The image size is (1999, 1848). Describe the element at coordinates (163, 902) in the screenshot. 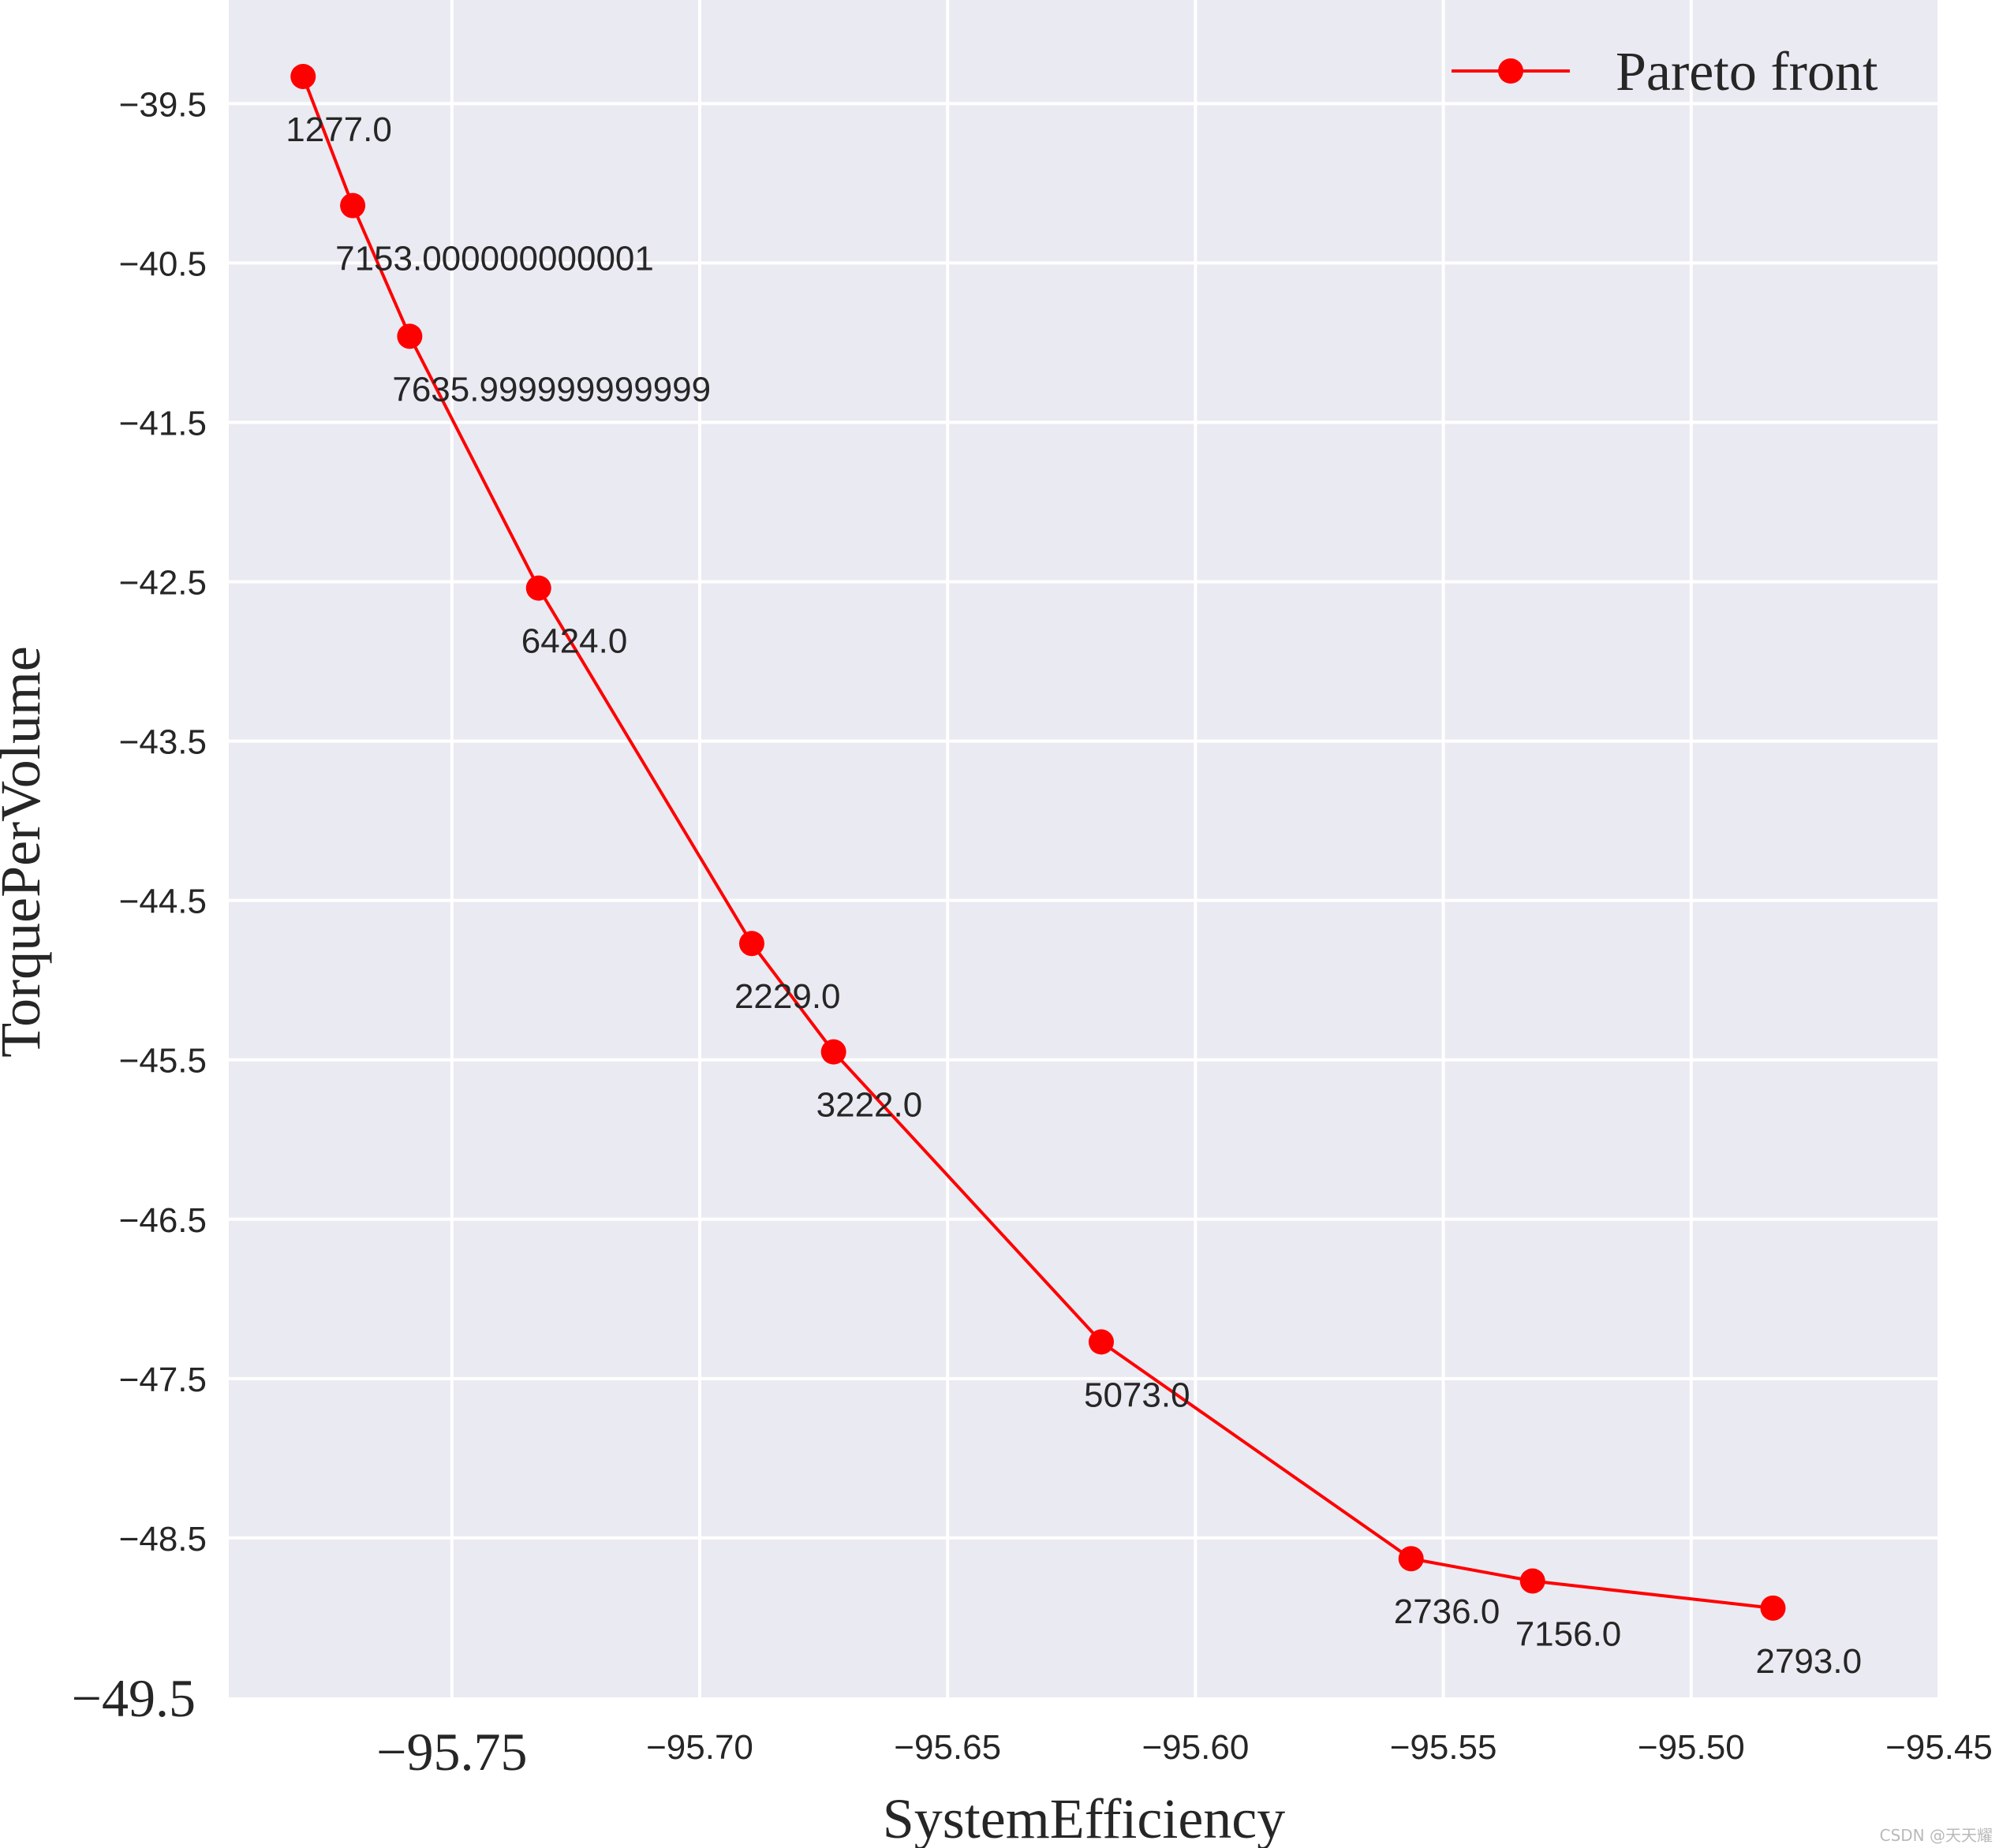

I see `y-tick-label: −44.5` at that location.